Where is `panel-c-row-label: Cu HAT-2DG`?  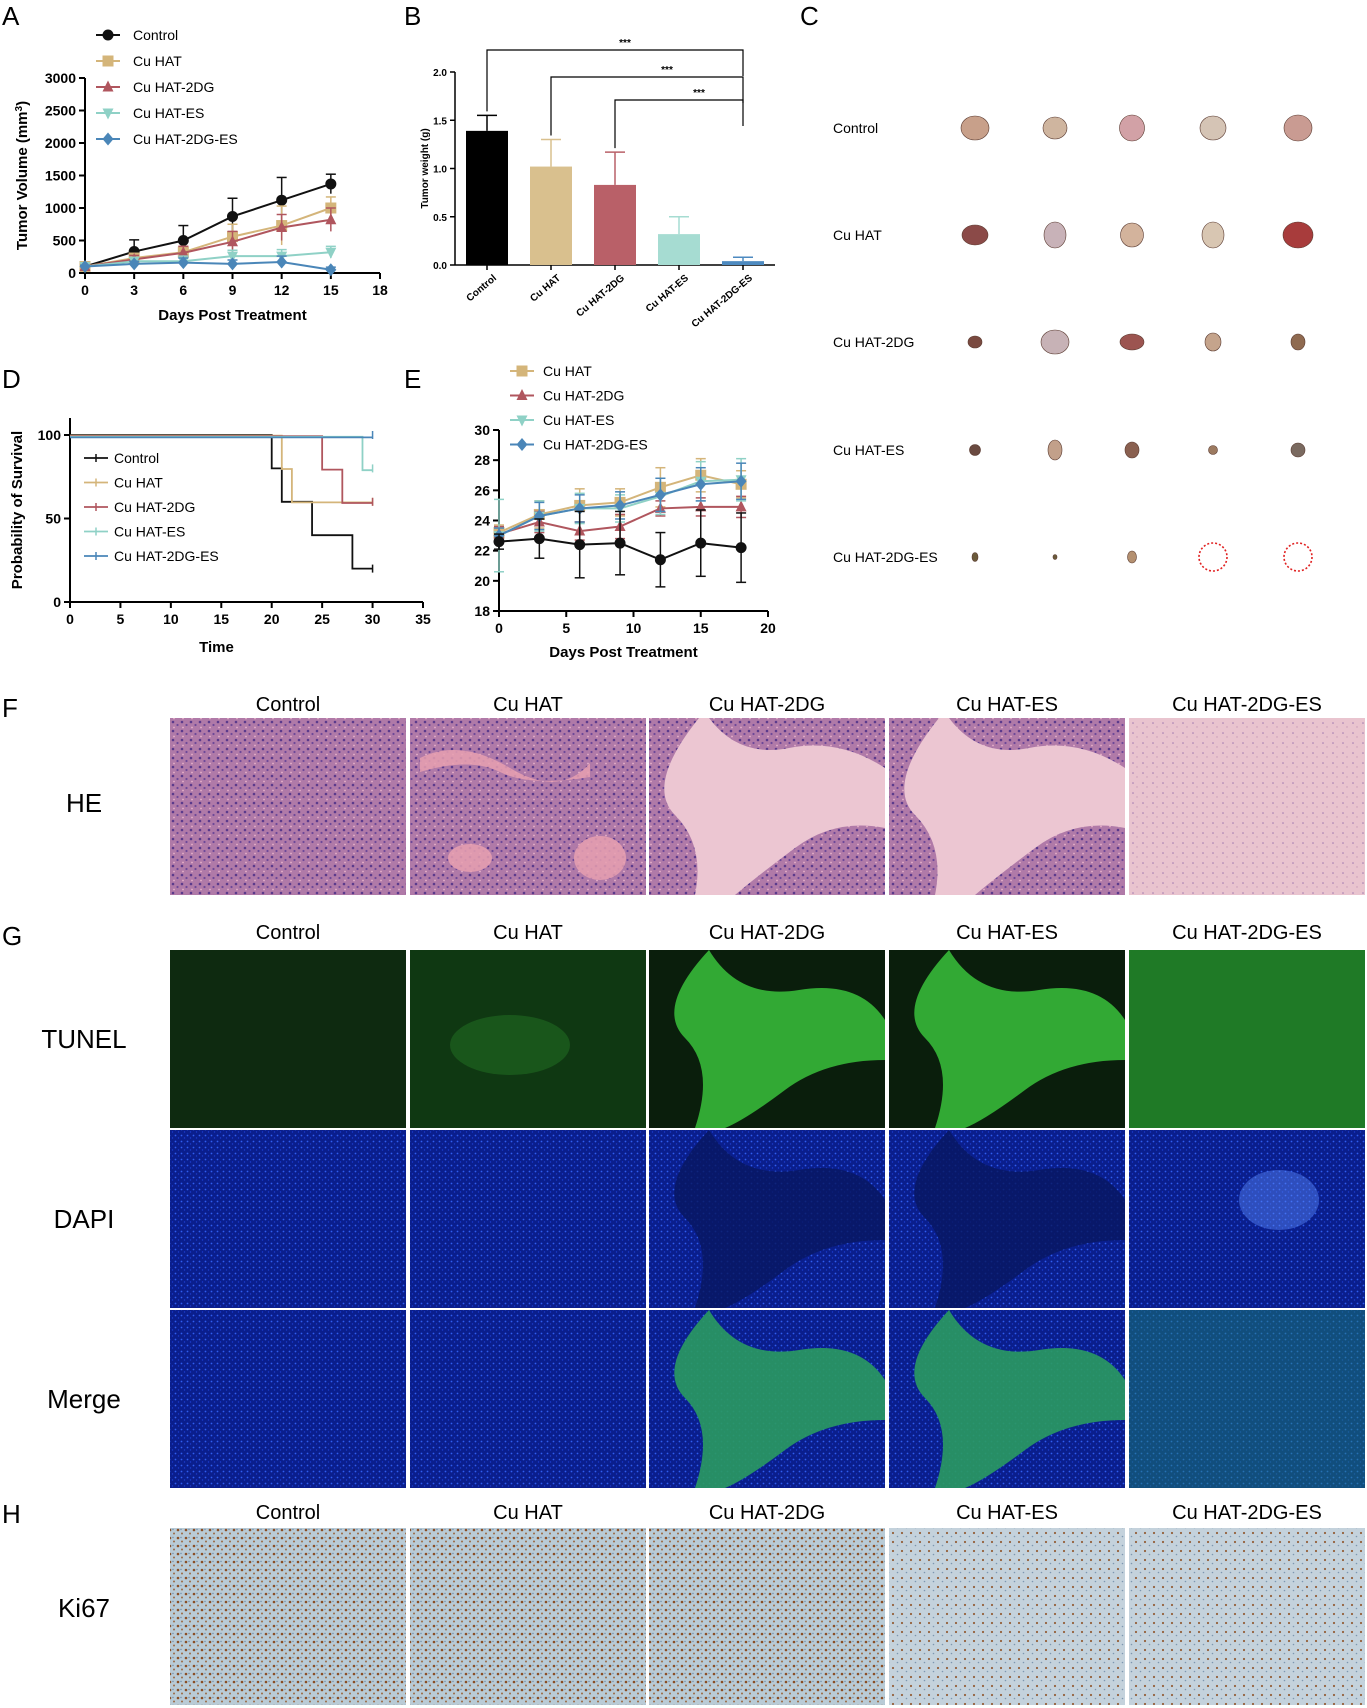
panel-c-row-label: Cu HAT-2DG is located at coordinates (873, 342).